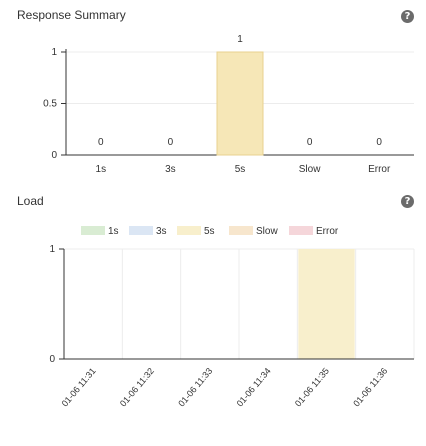 This screenshot has width=426, height=446. Describe the element at coordinates (327, 231) in the screenshot. I see `legend-label: Error` at that location.